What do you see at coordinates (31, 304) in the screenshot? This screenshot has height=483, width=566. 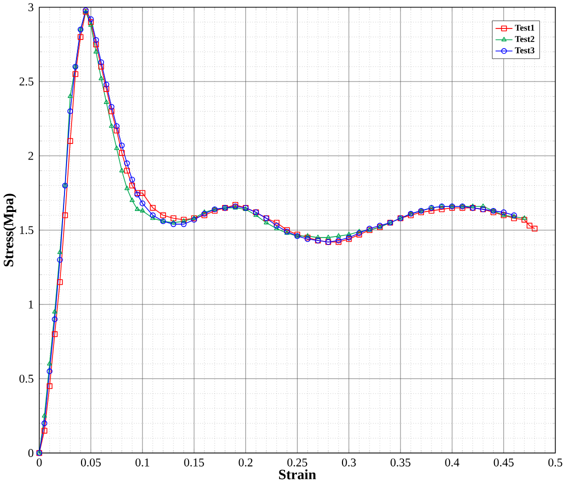 I see `y-tick-label: 1` at bounding box center [31, 304].